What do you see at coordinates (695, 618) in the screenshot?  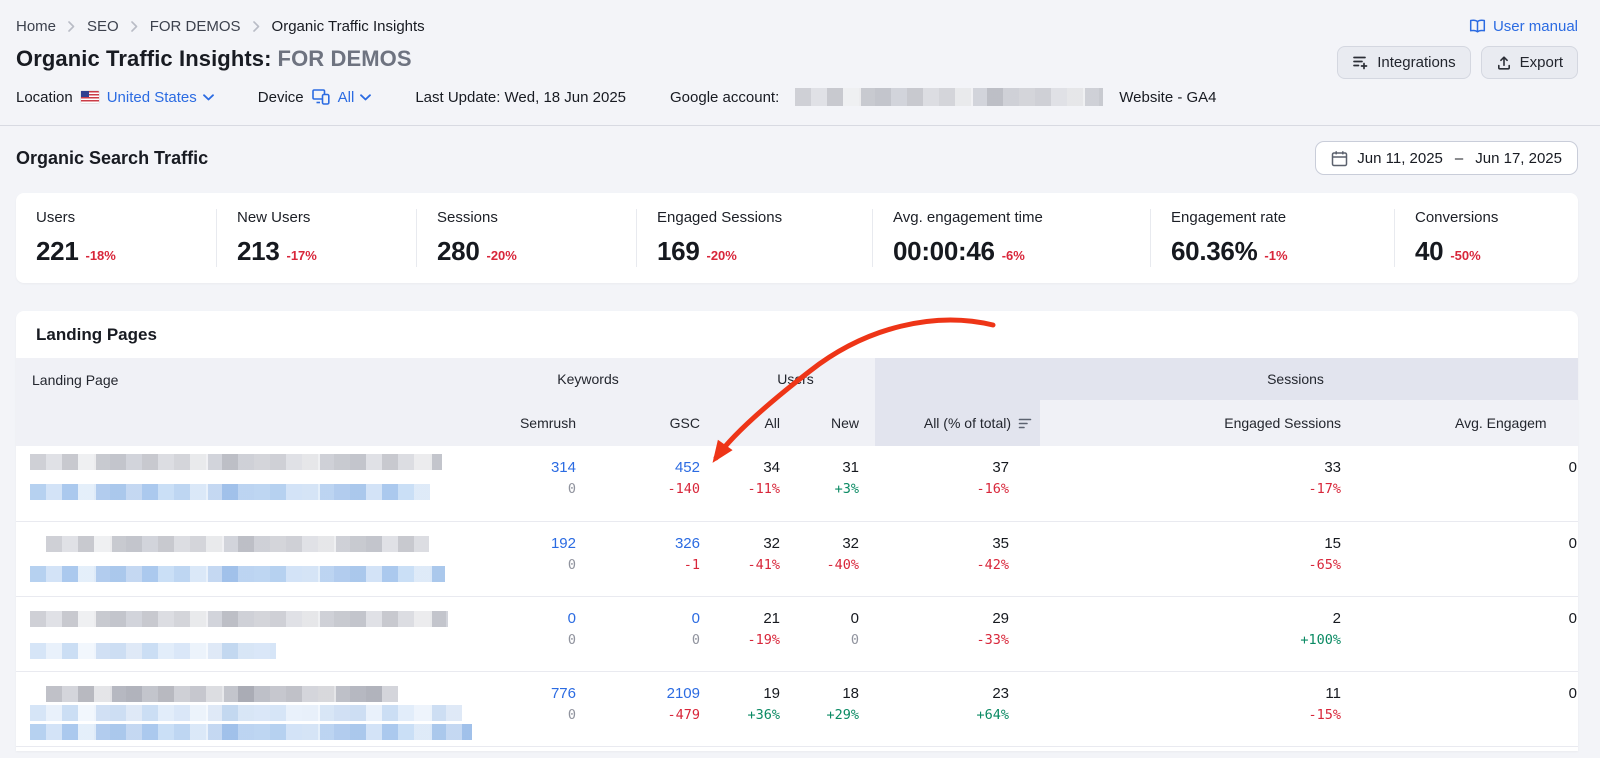 I see `gsc-value: 0` at bounding box center [695, 618].